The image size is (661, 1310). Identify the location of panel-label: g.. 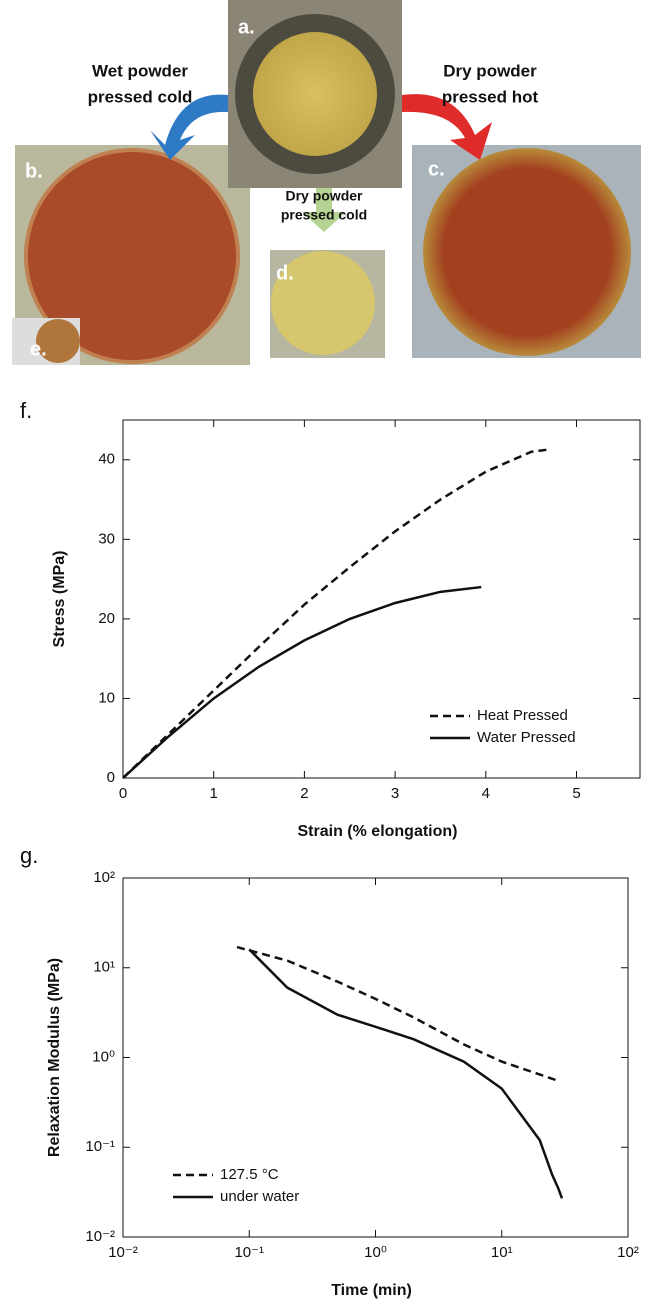
(29, 855).